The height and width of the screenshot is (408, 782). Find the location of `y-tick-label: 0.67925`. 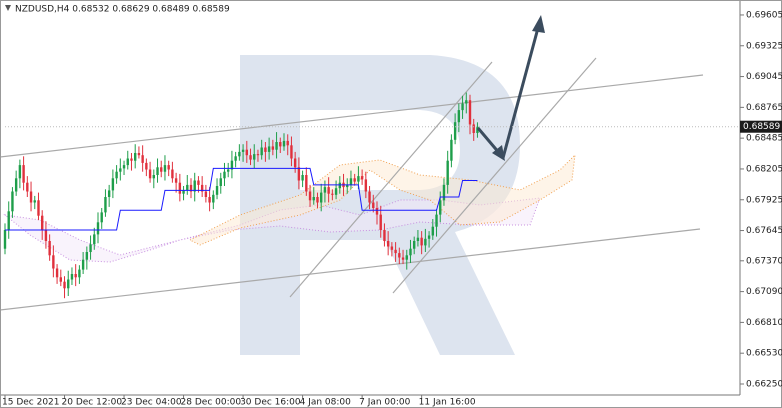

y-tick-label: 0.67925 is located at coordinates (764, 200).